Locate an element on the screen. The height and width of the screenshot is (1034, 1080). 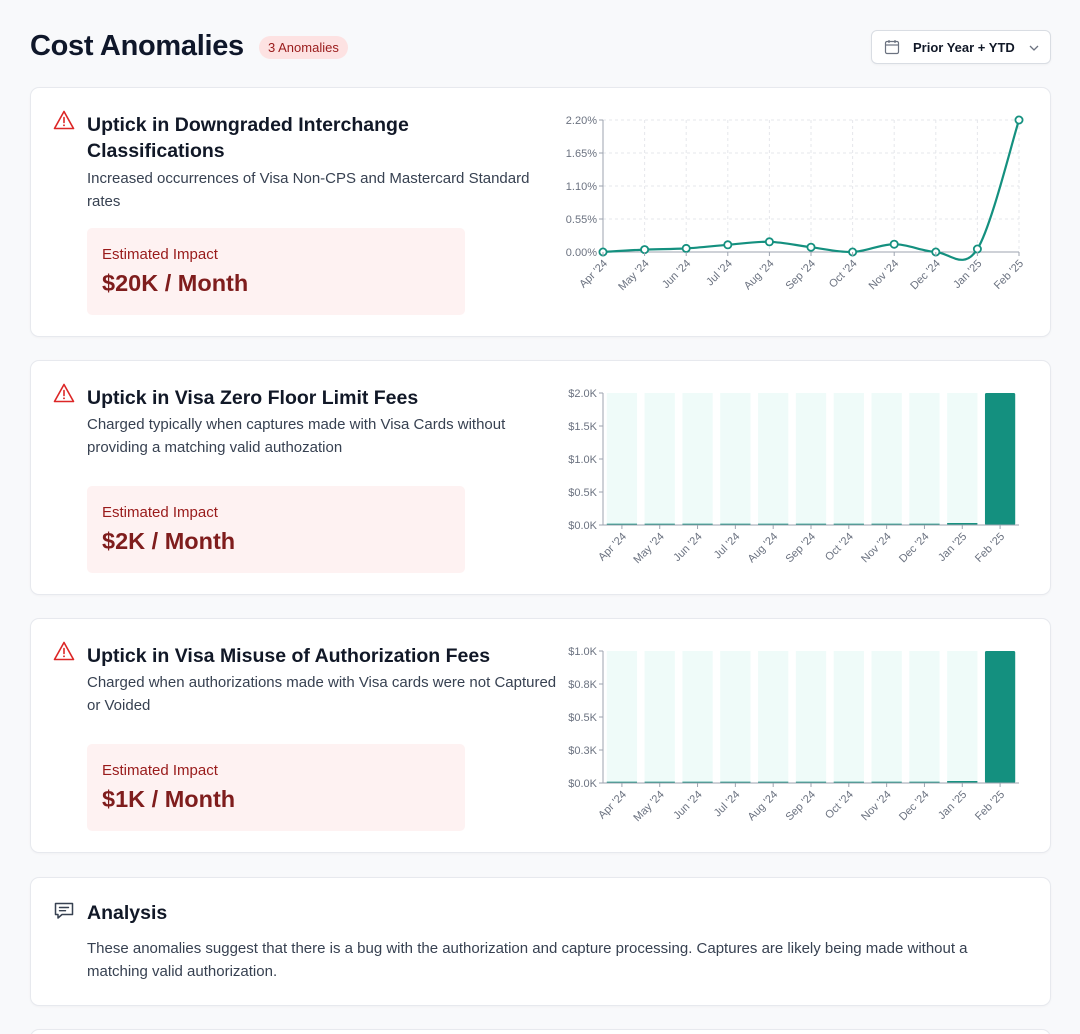
impact-value: $20K / Month is located at coordinates (175, 283).